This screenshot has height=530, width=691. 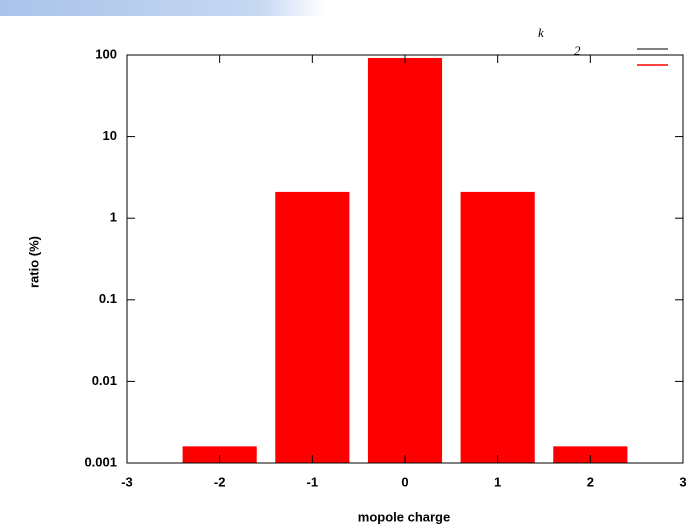 I want to click on y-tick-label: 0.001, so click(x=100, y=461).